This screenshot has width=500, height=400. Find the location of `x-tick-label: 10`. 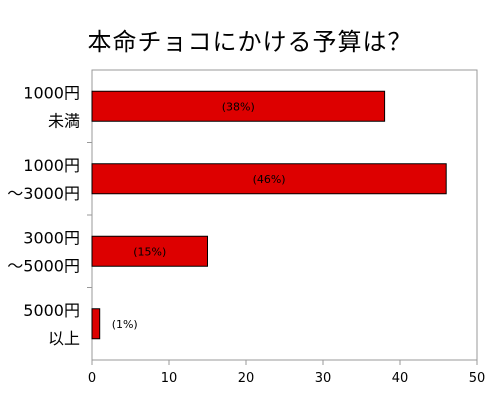

x-tick-label: 10 is located at coordinates (169, 378).